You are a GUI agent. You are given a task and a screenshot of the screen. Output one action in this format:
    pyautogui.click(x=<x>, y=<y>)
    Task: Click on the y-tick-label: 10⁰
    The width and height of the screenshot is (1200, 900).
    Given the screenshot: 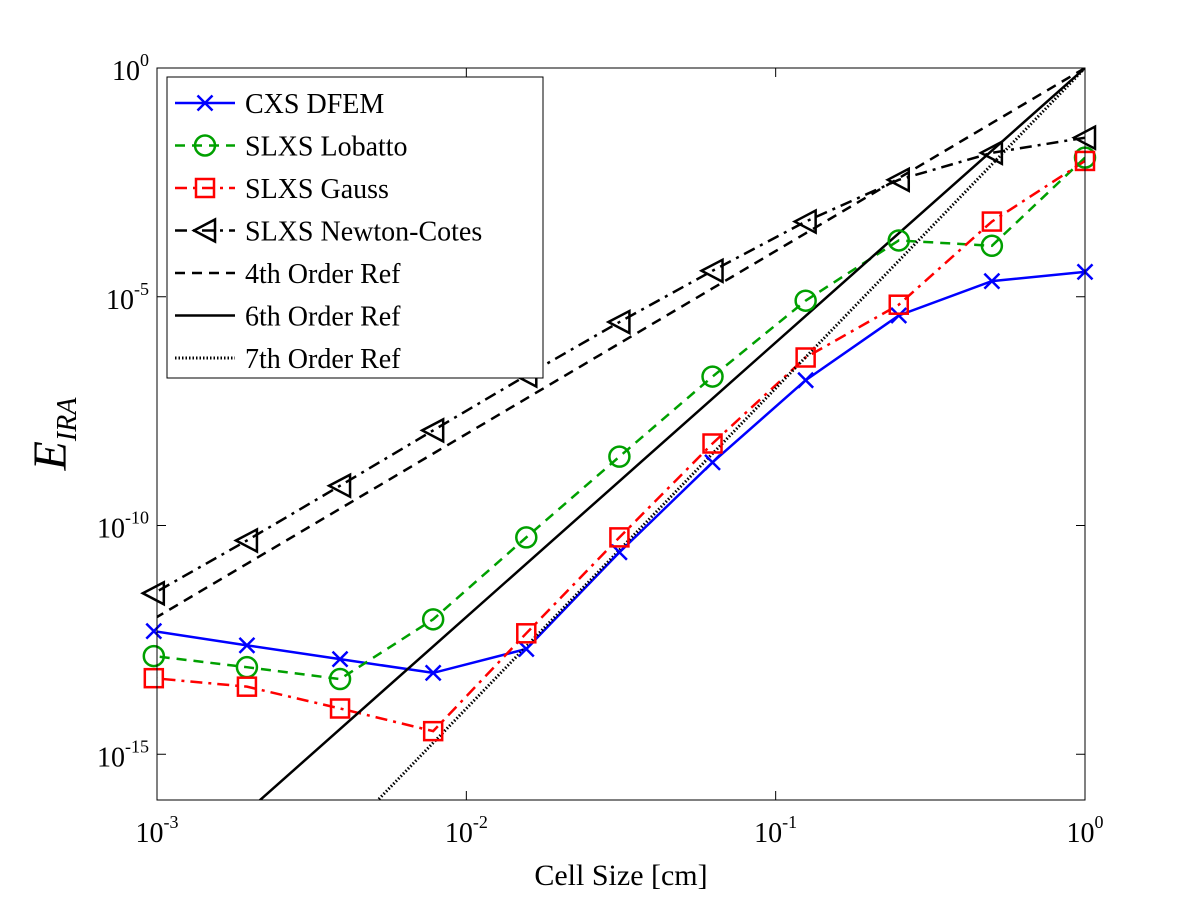 What is the action you would take?
    pyautogui.click(x=130, y=68)
    